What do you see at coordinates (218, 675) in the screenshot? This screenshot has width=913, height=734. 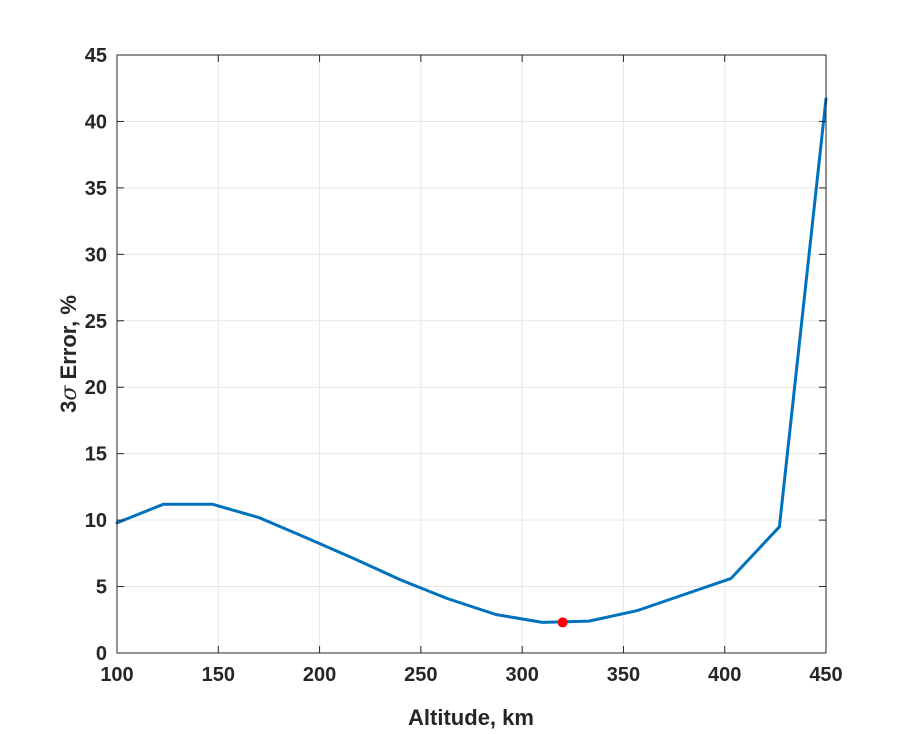 I see `x-tick-label: 150` at bounding box center [218, 675].